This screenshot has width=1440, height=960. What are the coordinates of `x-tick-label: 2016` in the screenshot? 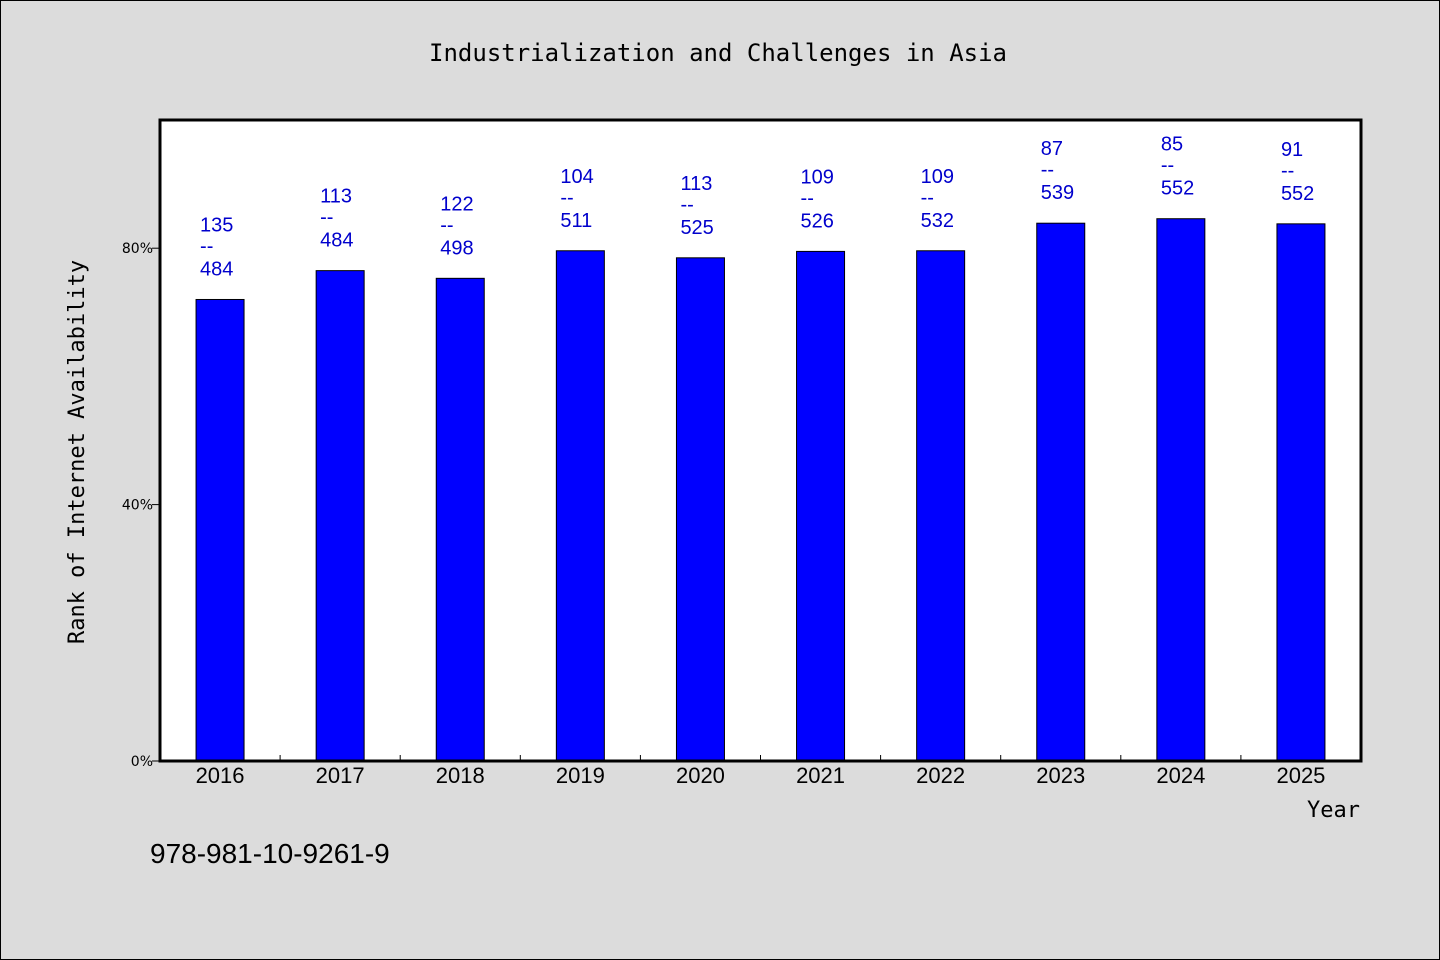 It's located at (220, 775).